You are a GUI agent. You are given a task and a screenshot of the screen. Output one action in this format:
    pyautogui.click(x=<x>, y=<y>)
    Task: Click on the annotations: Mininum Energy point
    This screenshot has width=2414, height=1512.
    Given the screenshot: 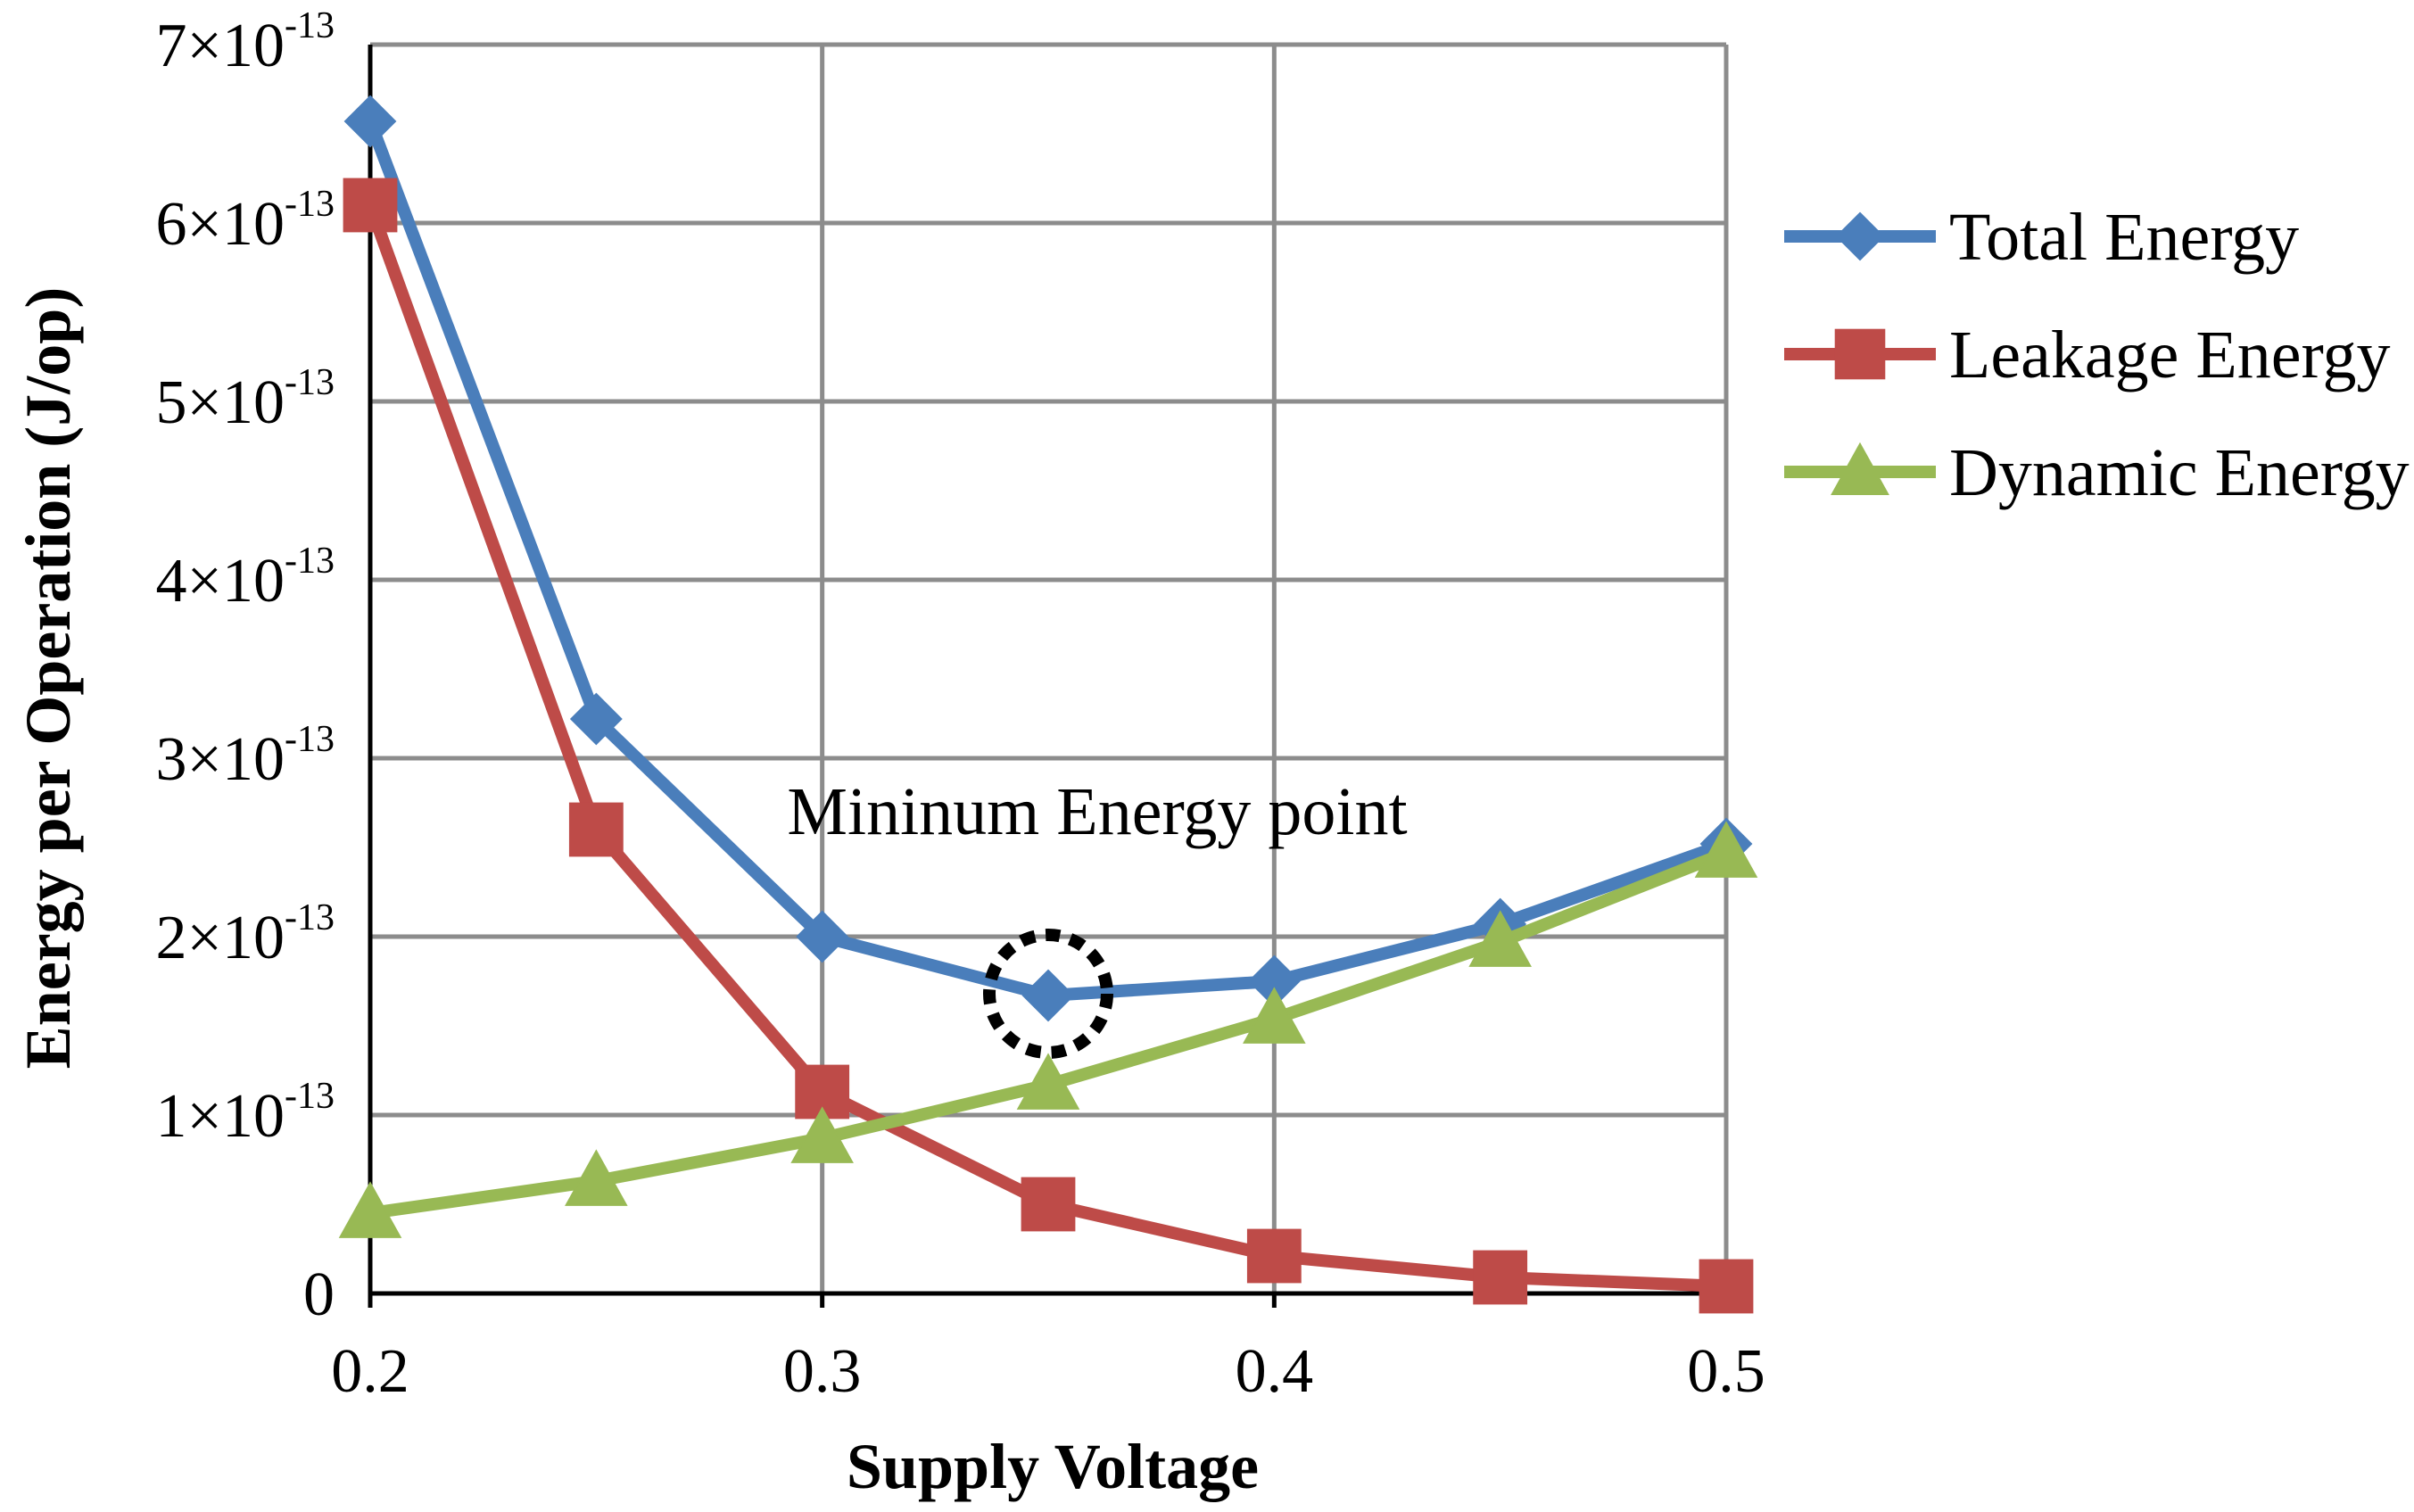 What is the action you would take?
    pyautogui.click(x=1097, y=916)
    